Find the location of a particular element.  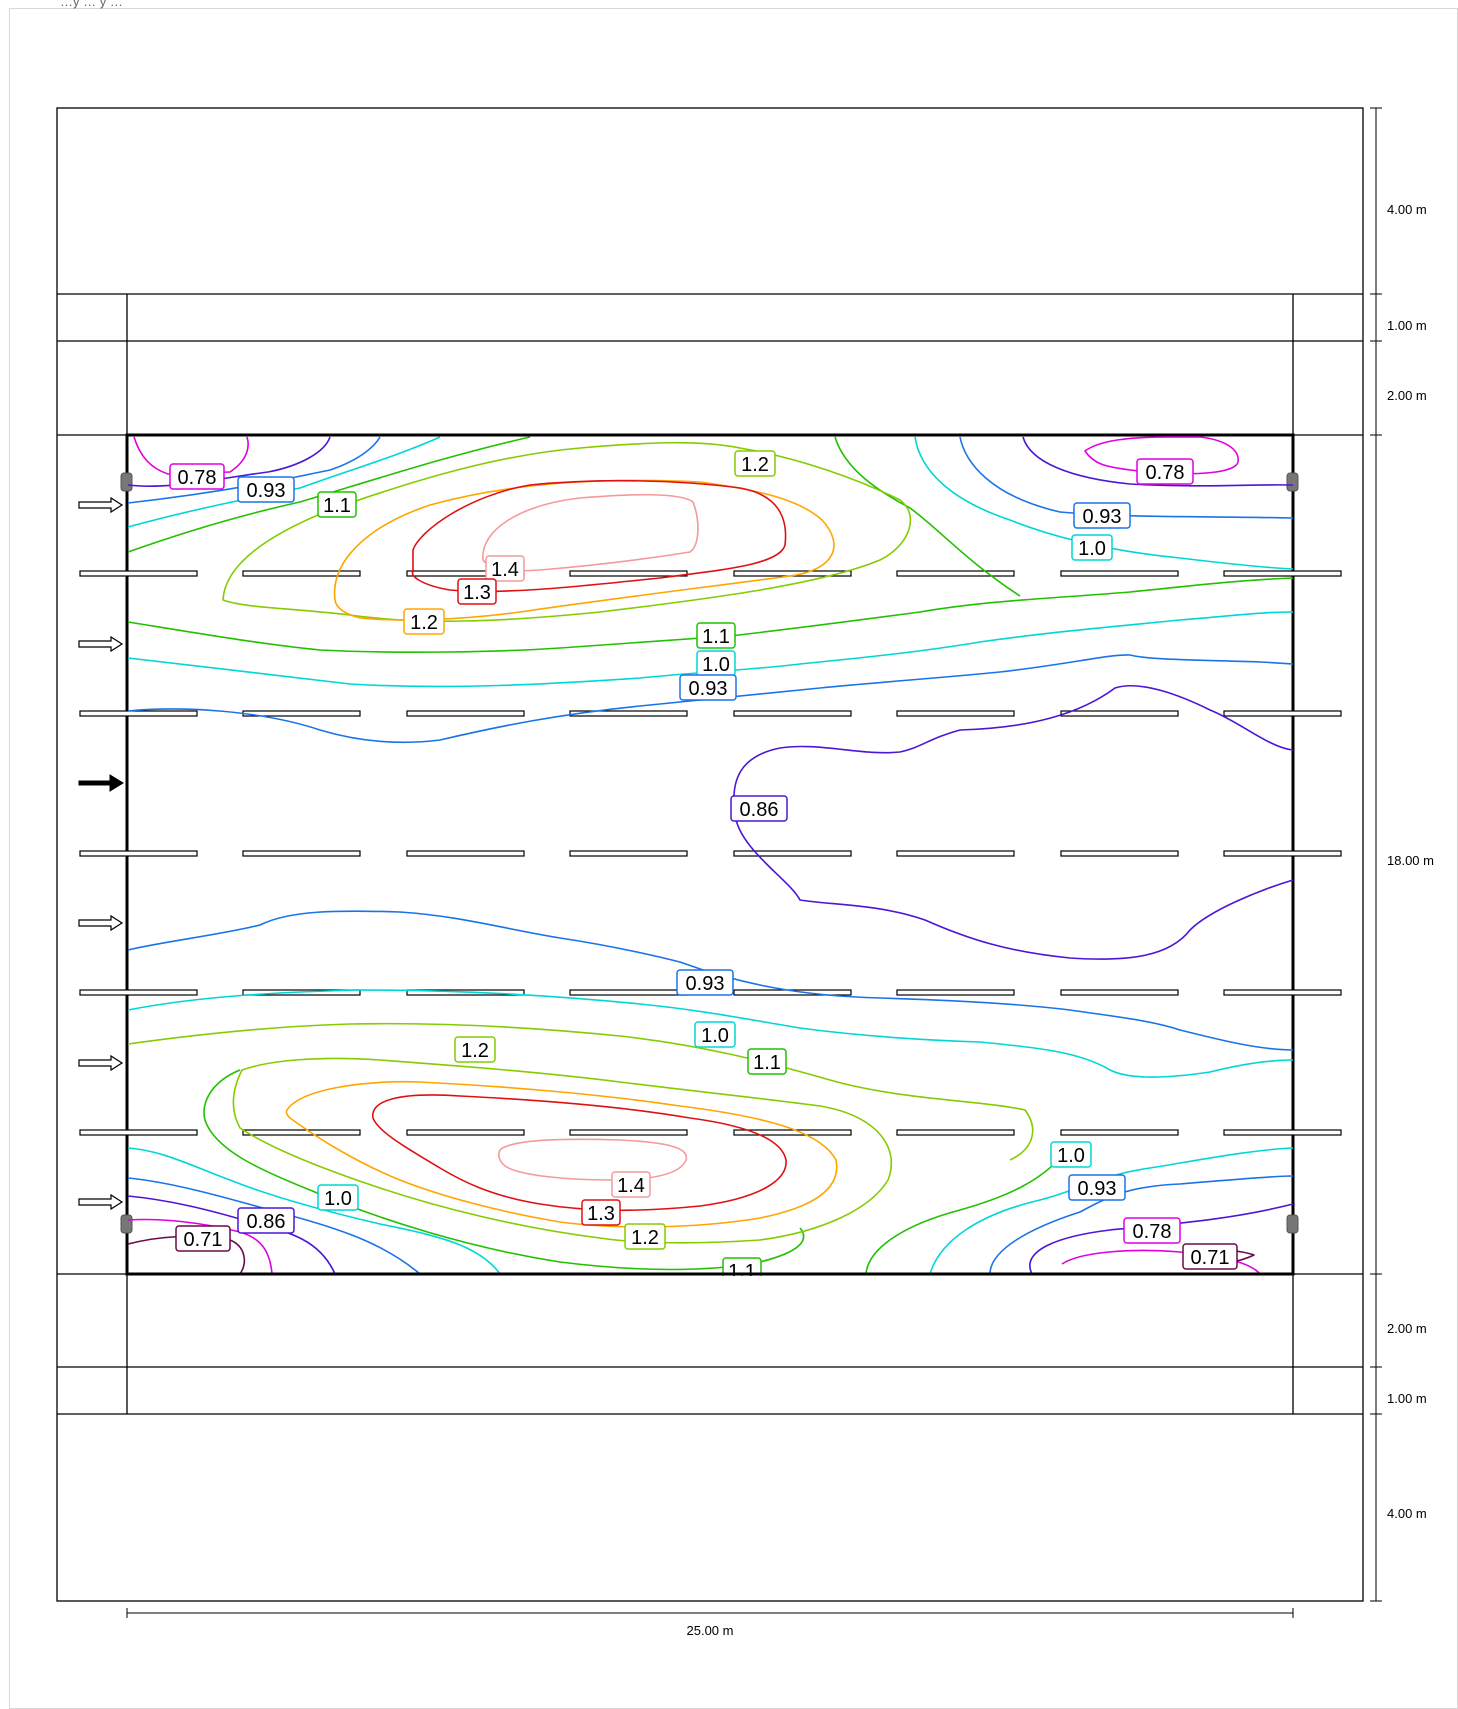

contour-label: 0.71 is located at coordinates (203, 1238).